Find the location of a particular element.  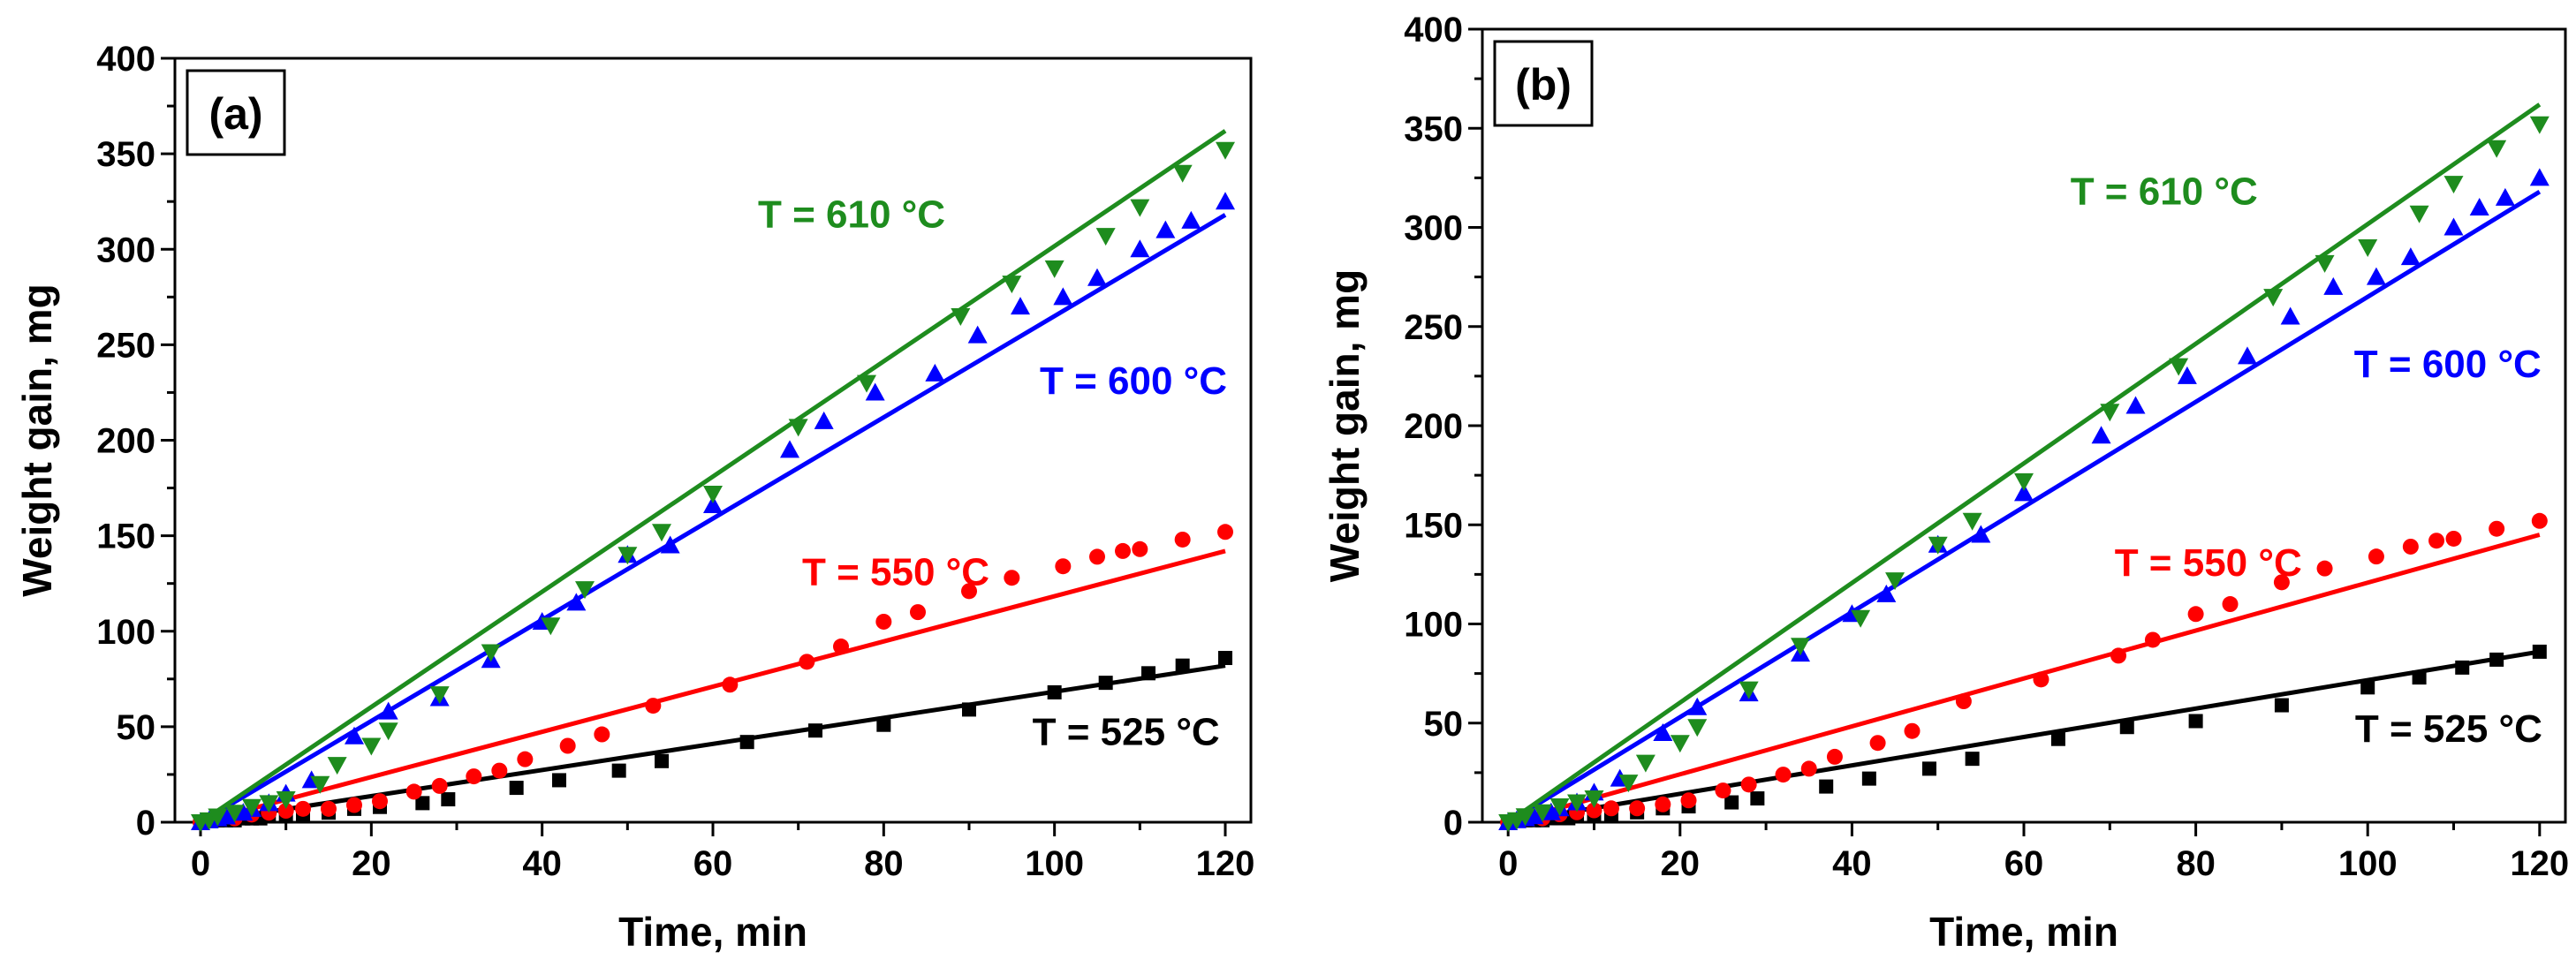

series-label: T = 550 °C is located at coordinates (896, 571).